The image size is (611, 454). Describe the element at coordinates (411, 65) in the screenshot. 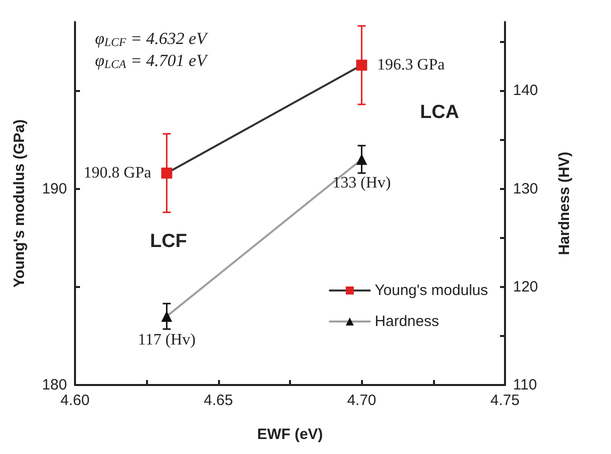

I see `data-label: 196.3 GPa` at that location.